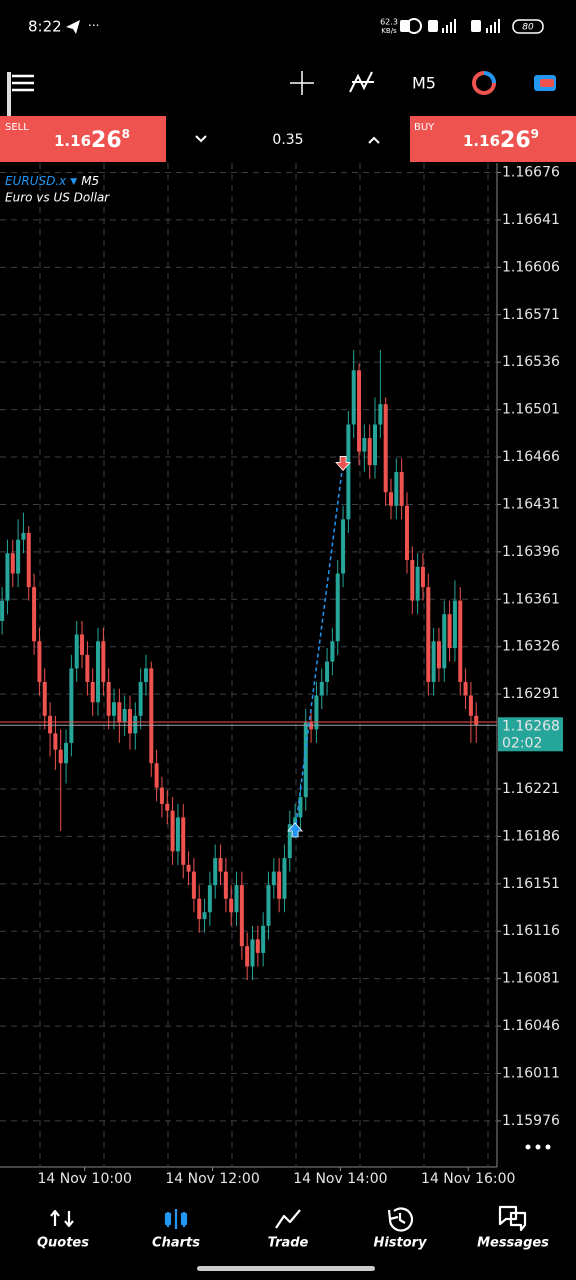 Image resolution: width=576 pixels, height=1280 pixels. I want to click on countdown: 02:02, so click(522, 743).